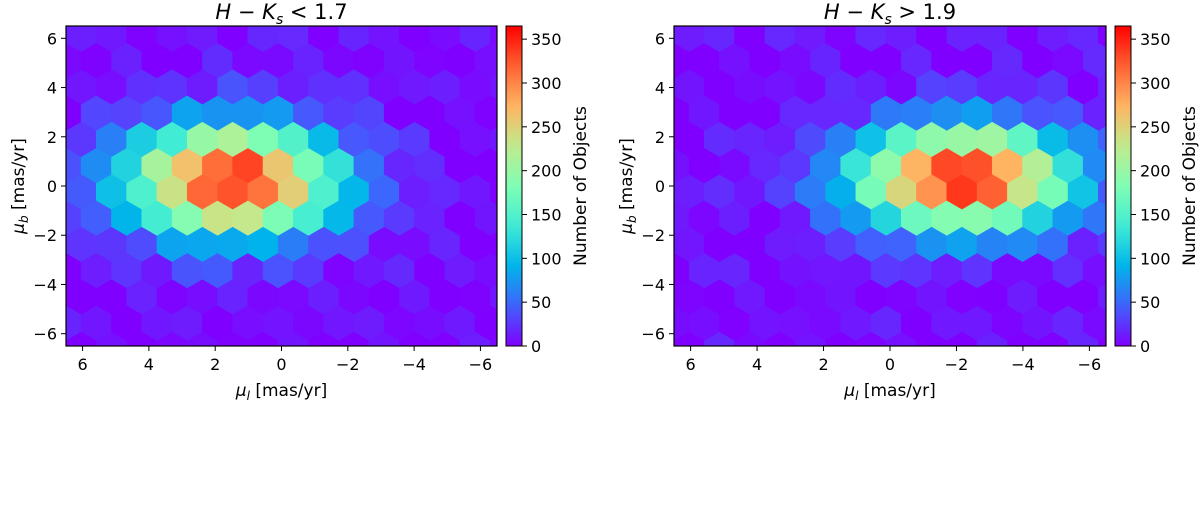  Describe the element at coordinates (19, 229) in the screenshot. I see `y-label-part: μ` at that location.